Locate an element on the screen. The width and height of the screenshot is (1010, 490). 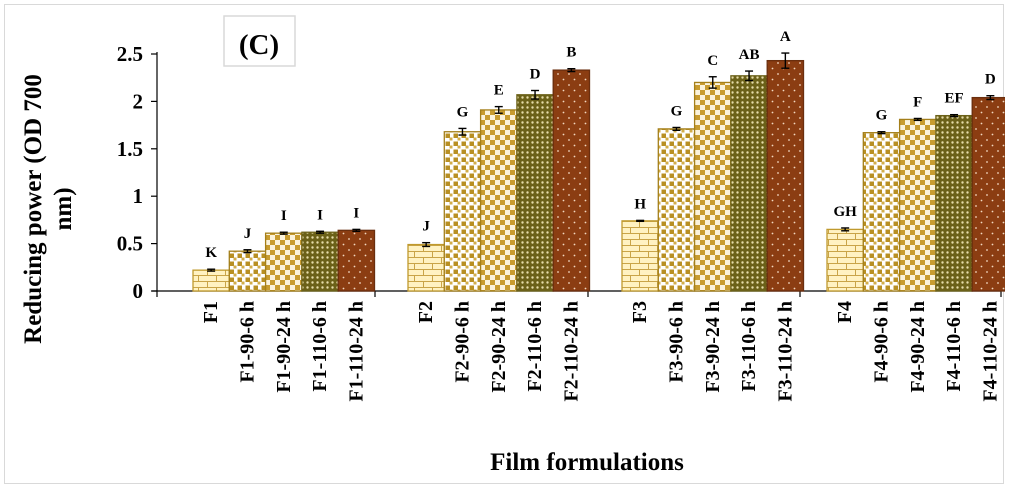
significance-letter: C is located at coordinates (712, 61).